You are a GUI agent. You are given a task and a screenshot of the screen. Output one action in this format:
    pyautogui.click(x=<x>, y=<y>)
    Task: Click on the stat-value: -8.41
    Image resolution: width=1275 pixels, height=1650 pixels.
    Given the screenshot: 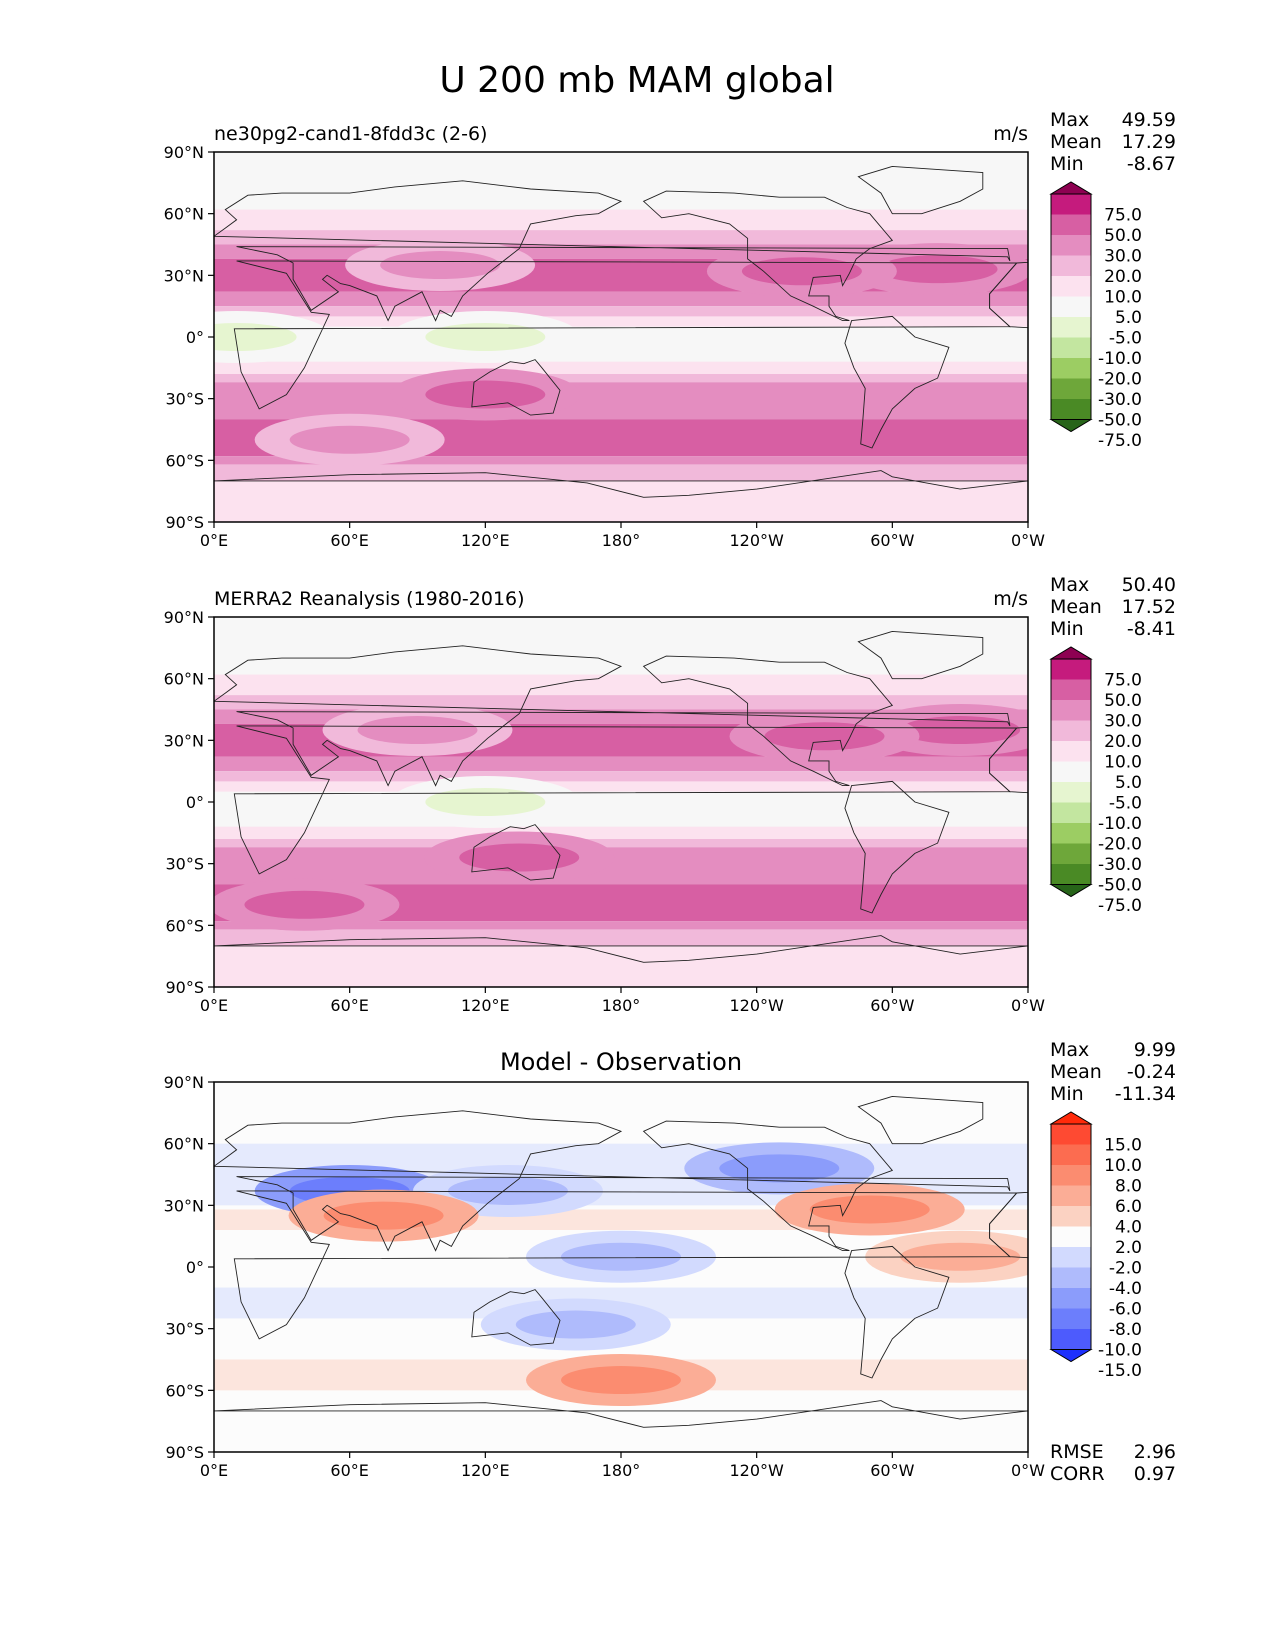 What is the action you would take?
    pyautogui.click(x=1151, y=629)
    